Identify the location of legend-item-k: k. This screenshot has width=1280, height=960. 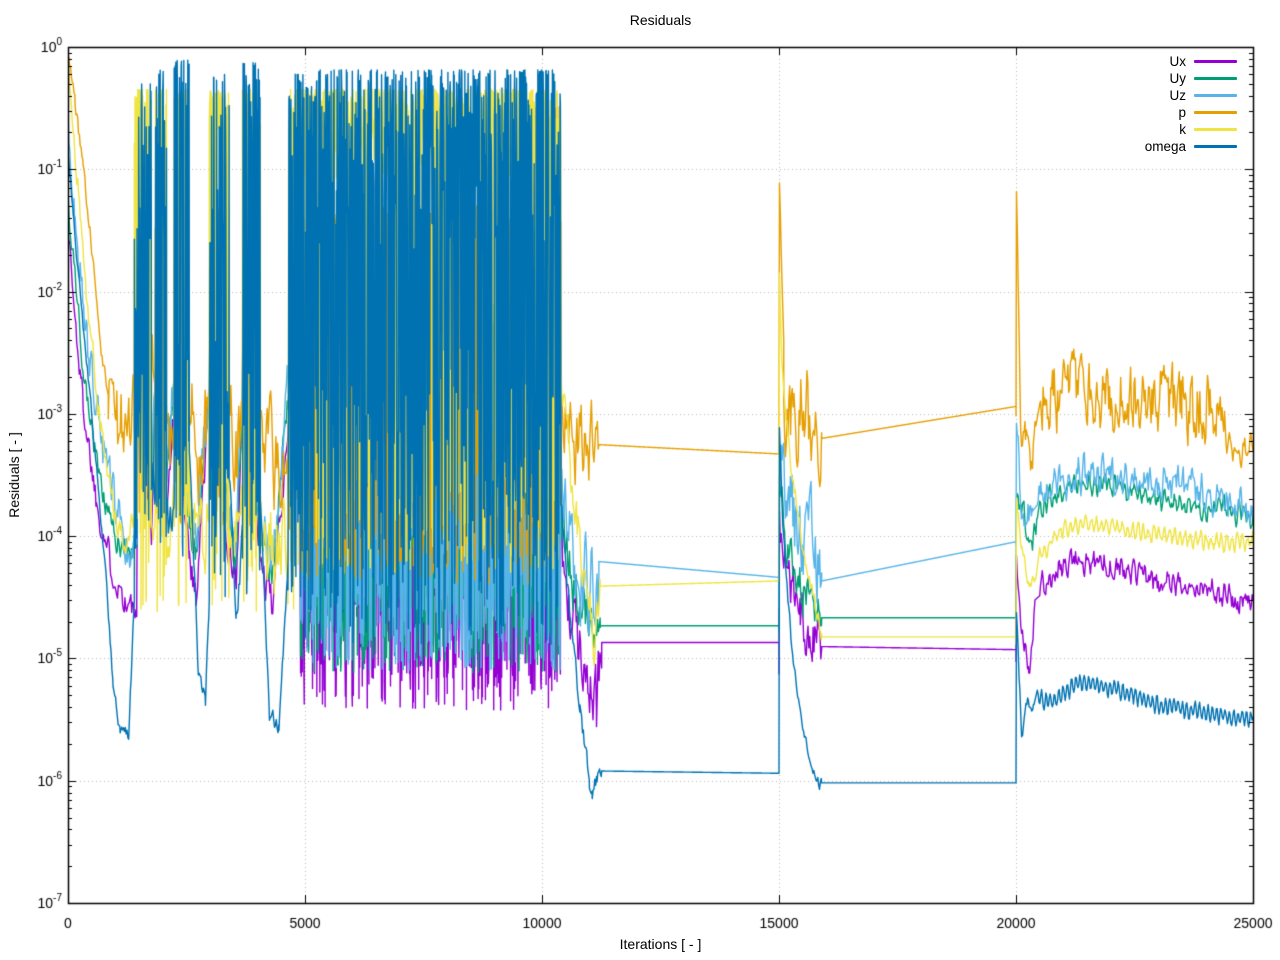
(1191, 129).